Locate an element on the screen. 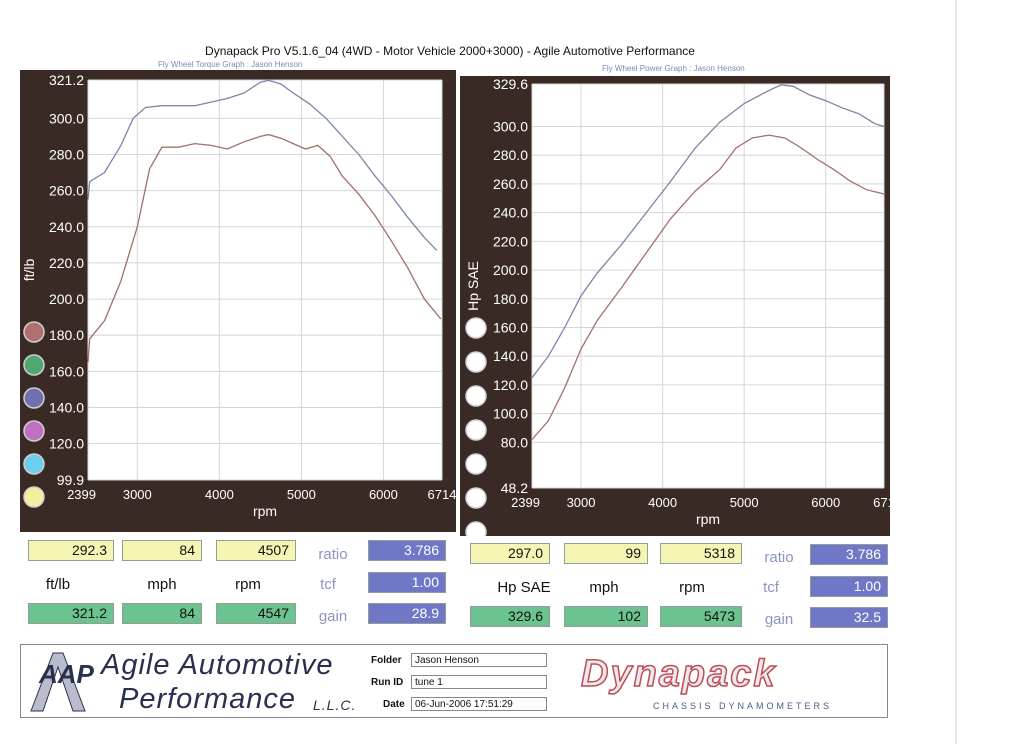  dynapack-logo: Dynapack is located at coordinates (678, 674).